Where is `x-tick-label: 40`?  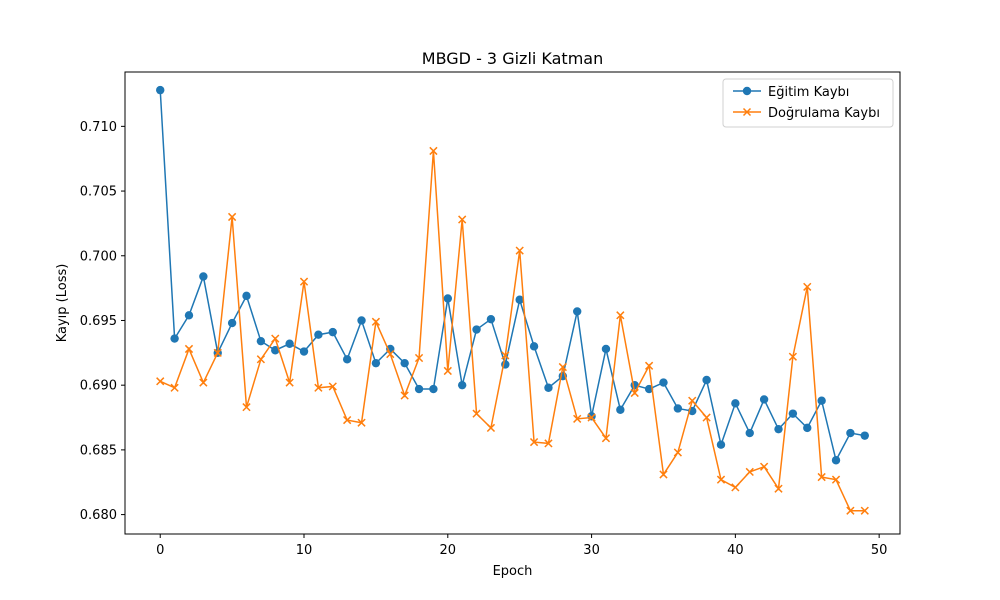
x-tick-label: 40 is located at coordinates (735, 550).